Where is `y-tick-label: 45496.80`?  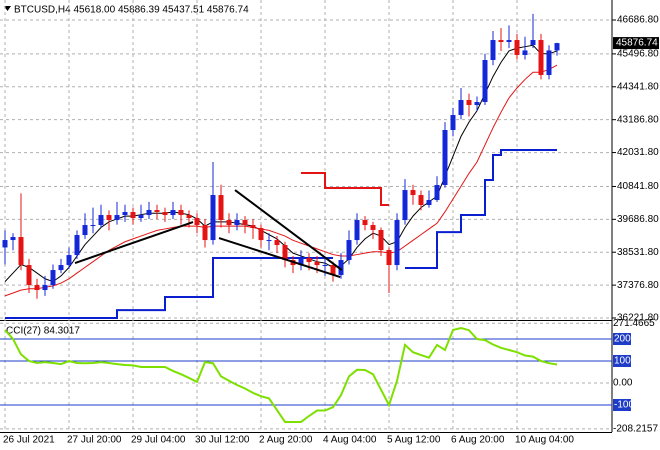 y-tick-label: 45496.80 is located at coordinates (638, 54).